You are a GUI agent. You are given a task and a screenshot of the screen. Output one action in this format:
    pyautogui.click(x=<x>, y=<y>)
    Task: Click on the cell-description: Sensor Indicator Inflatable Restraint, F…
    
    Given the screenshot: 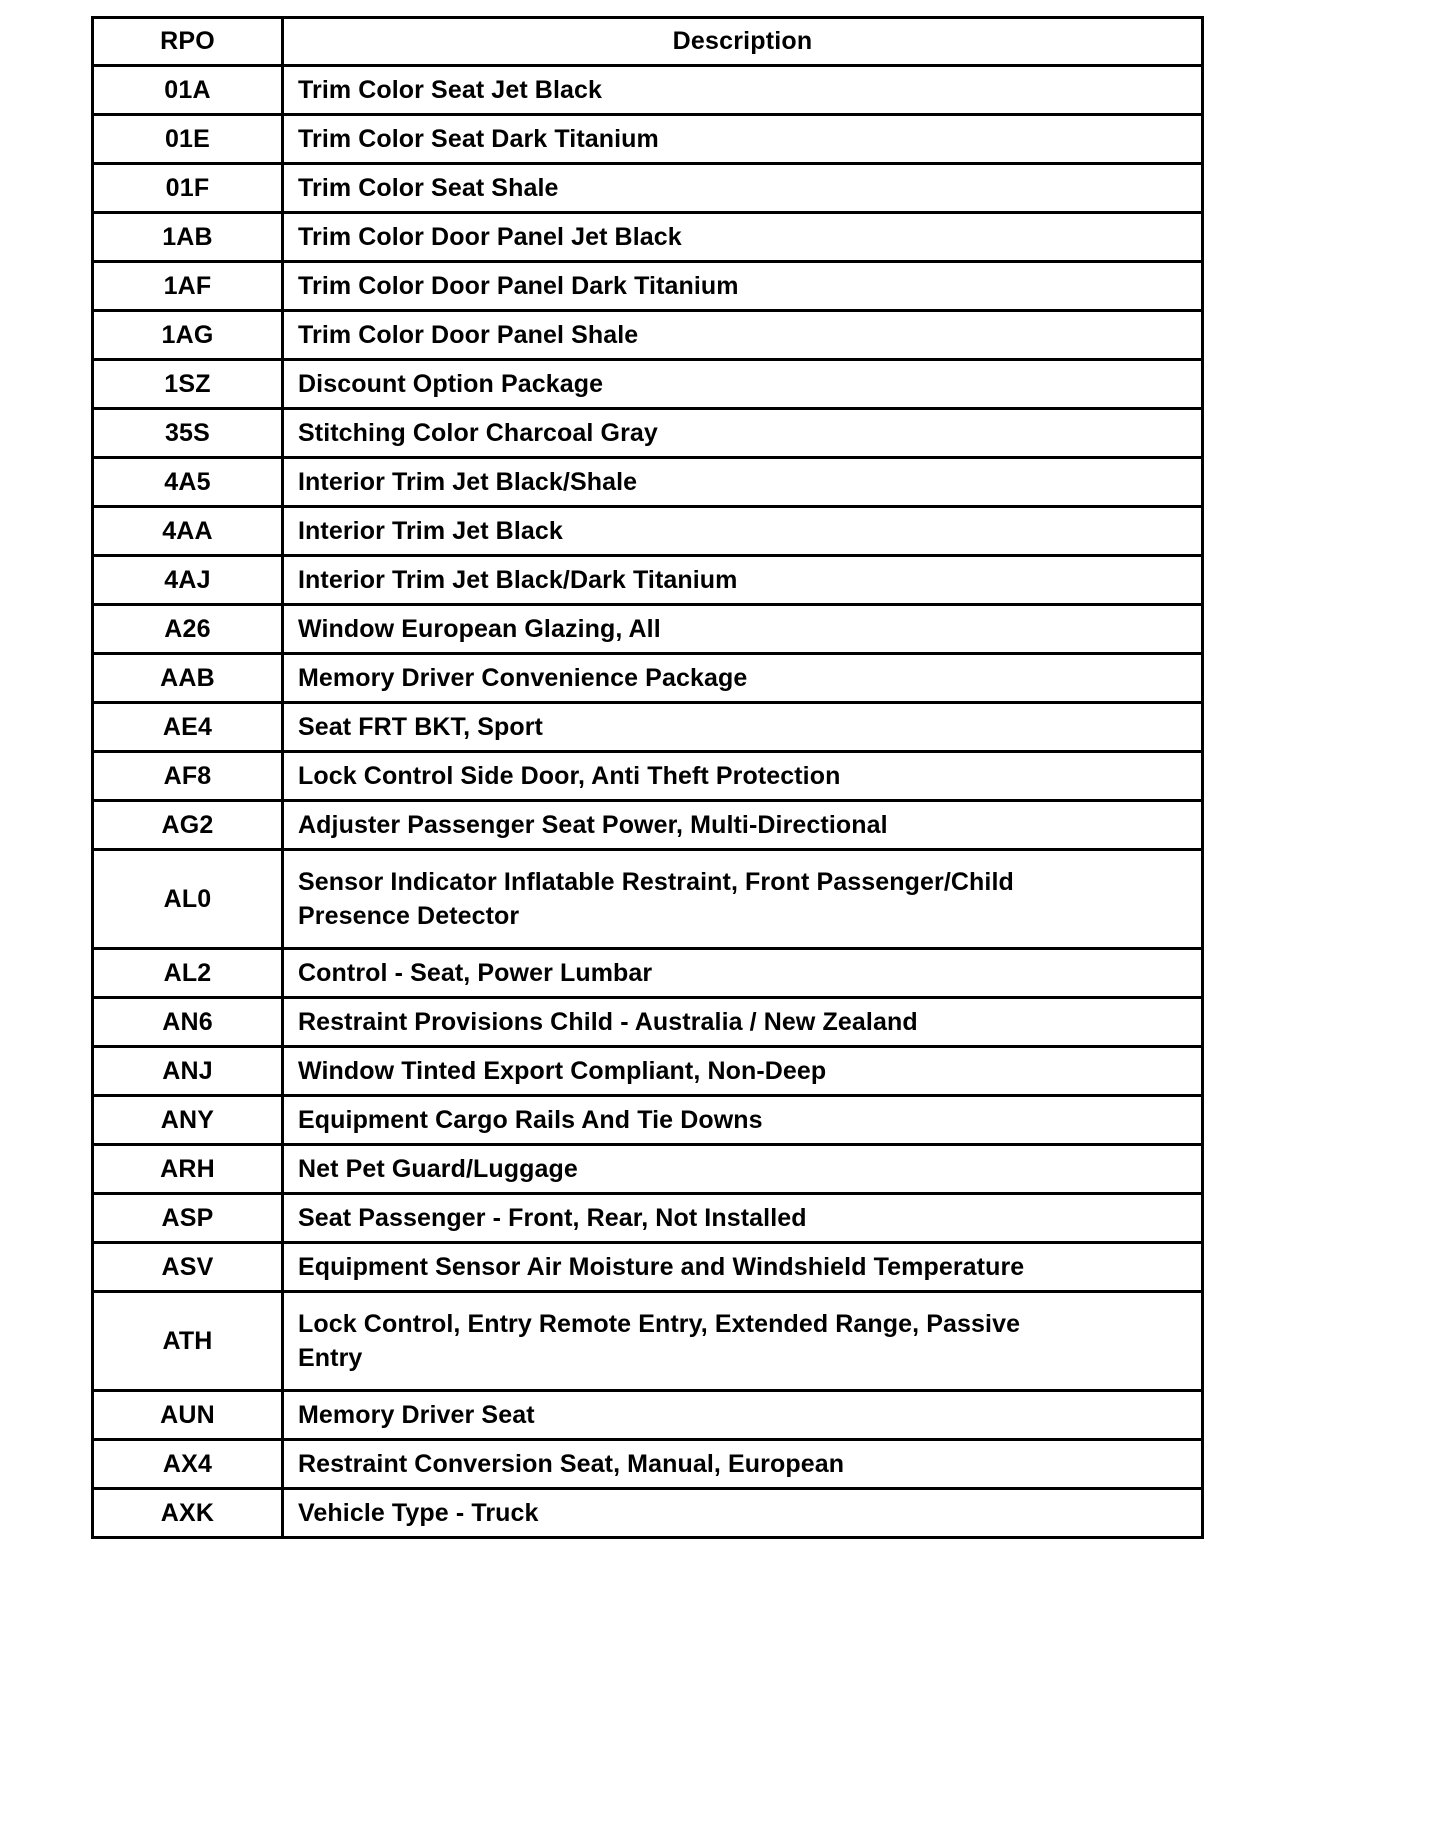 What is the action you would take?
    pyautogui.click(x=742, y=899)
    